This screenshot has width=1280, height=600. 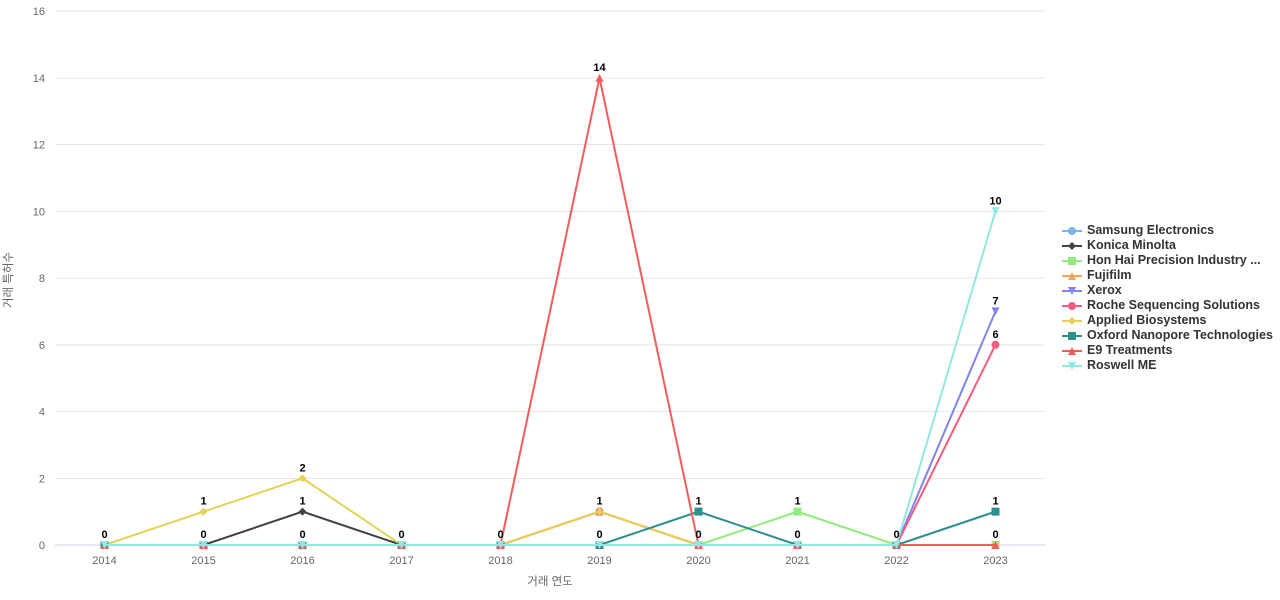 I want to click on x-axis-label: 2017, so click(x=401, y=561).